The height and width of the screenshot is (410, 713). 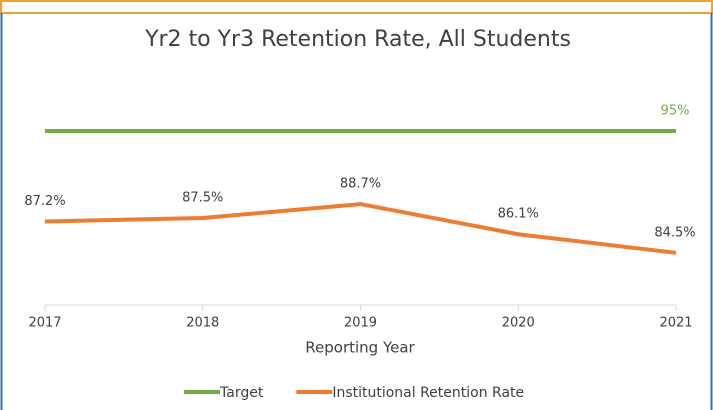 I want to click on data-label: 87.2%, so click(x=44, y=201).